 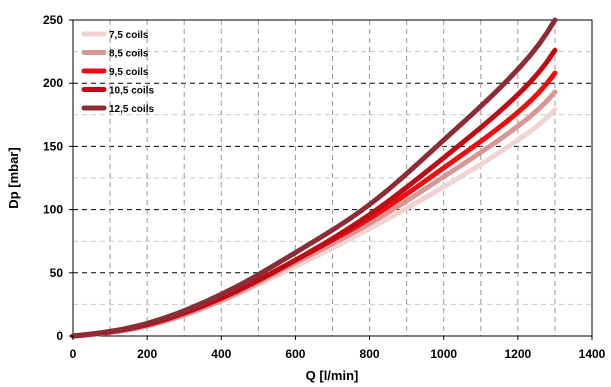 I want to click on x-axis-ticks: 0 200 400 600 800 1000 1200 1400, so click(x=338, y=348).